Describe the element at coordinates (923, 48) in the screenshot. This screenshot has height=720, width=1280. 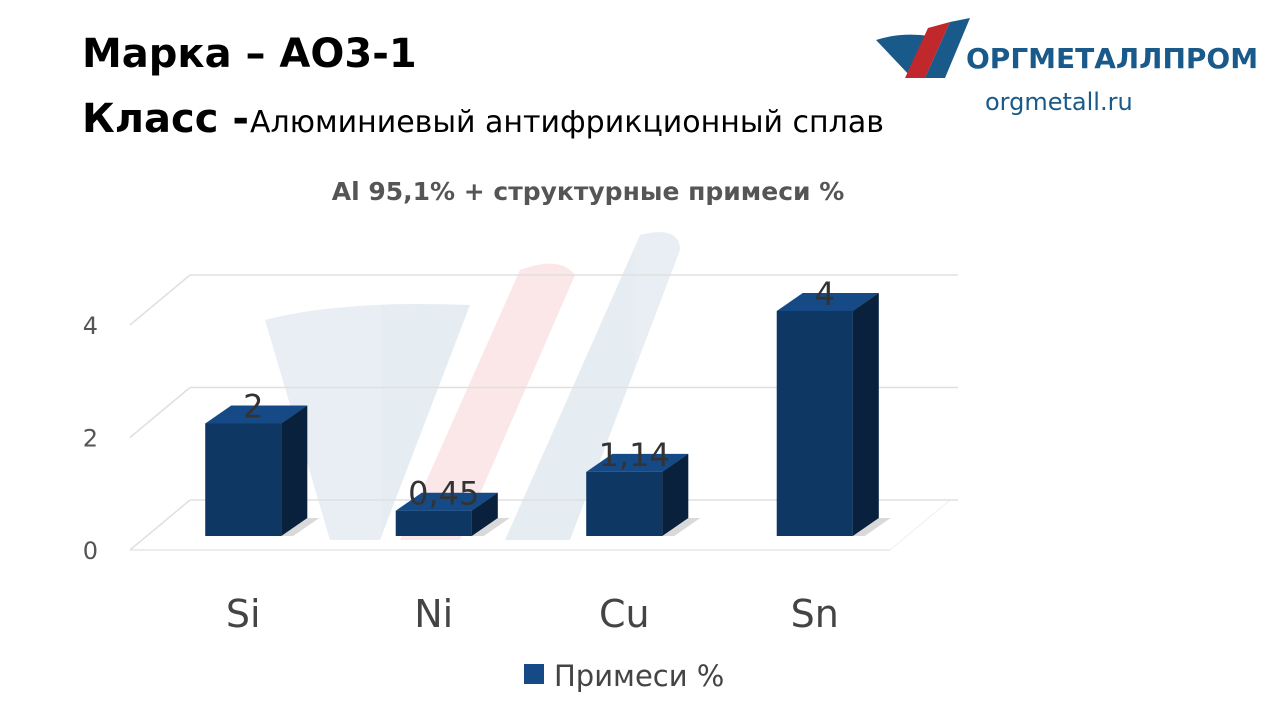
I see `logo-mark` at that location.